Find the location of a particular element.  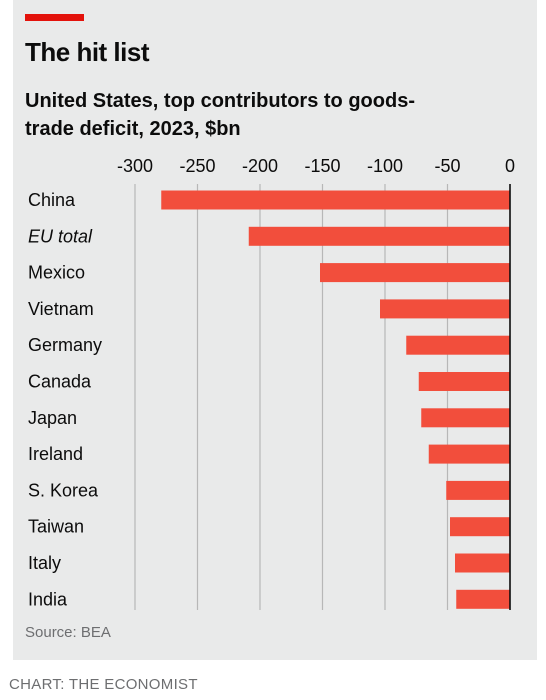

chart-credit: CHART: THE ECONOMIST is located at coordinates (103, 684).